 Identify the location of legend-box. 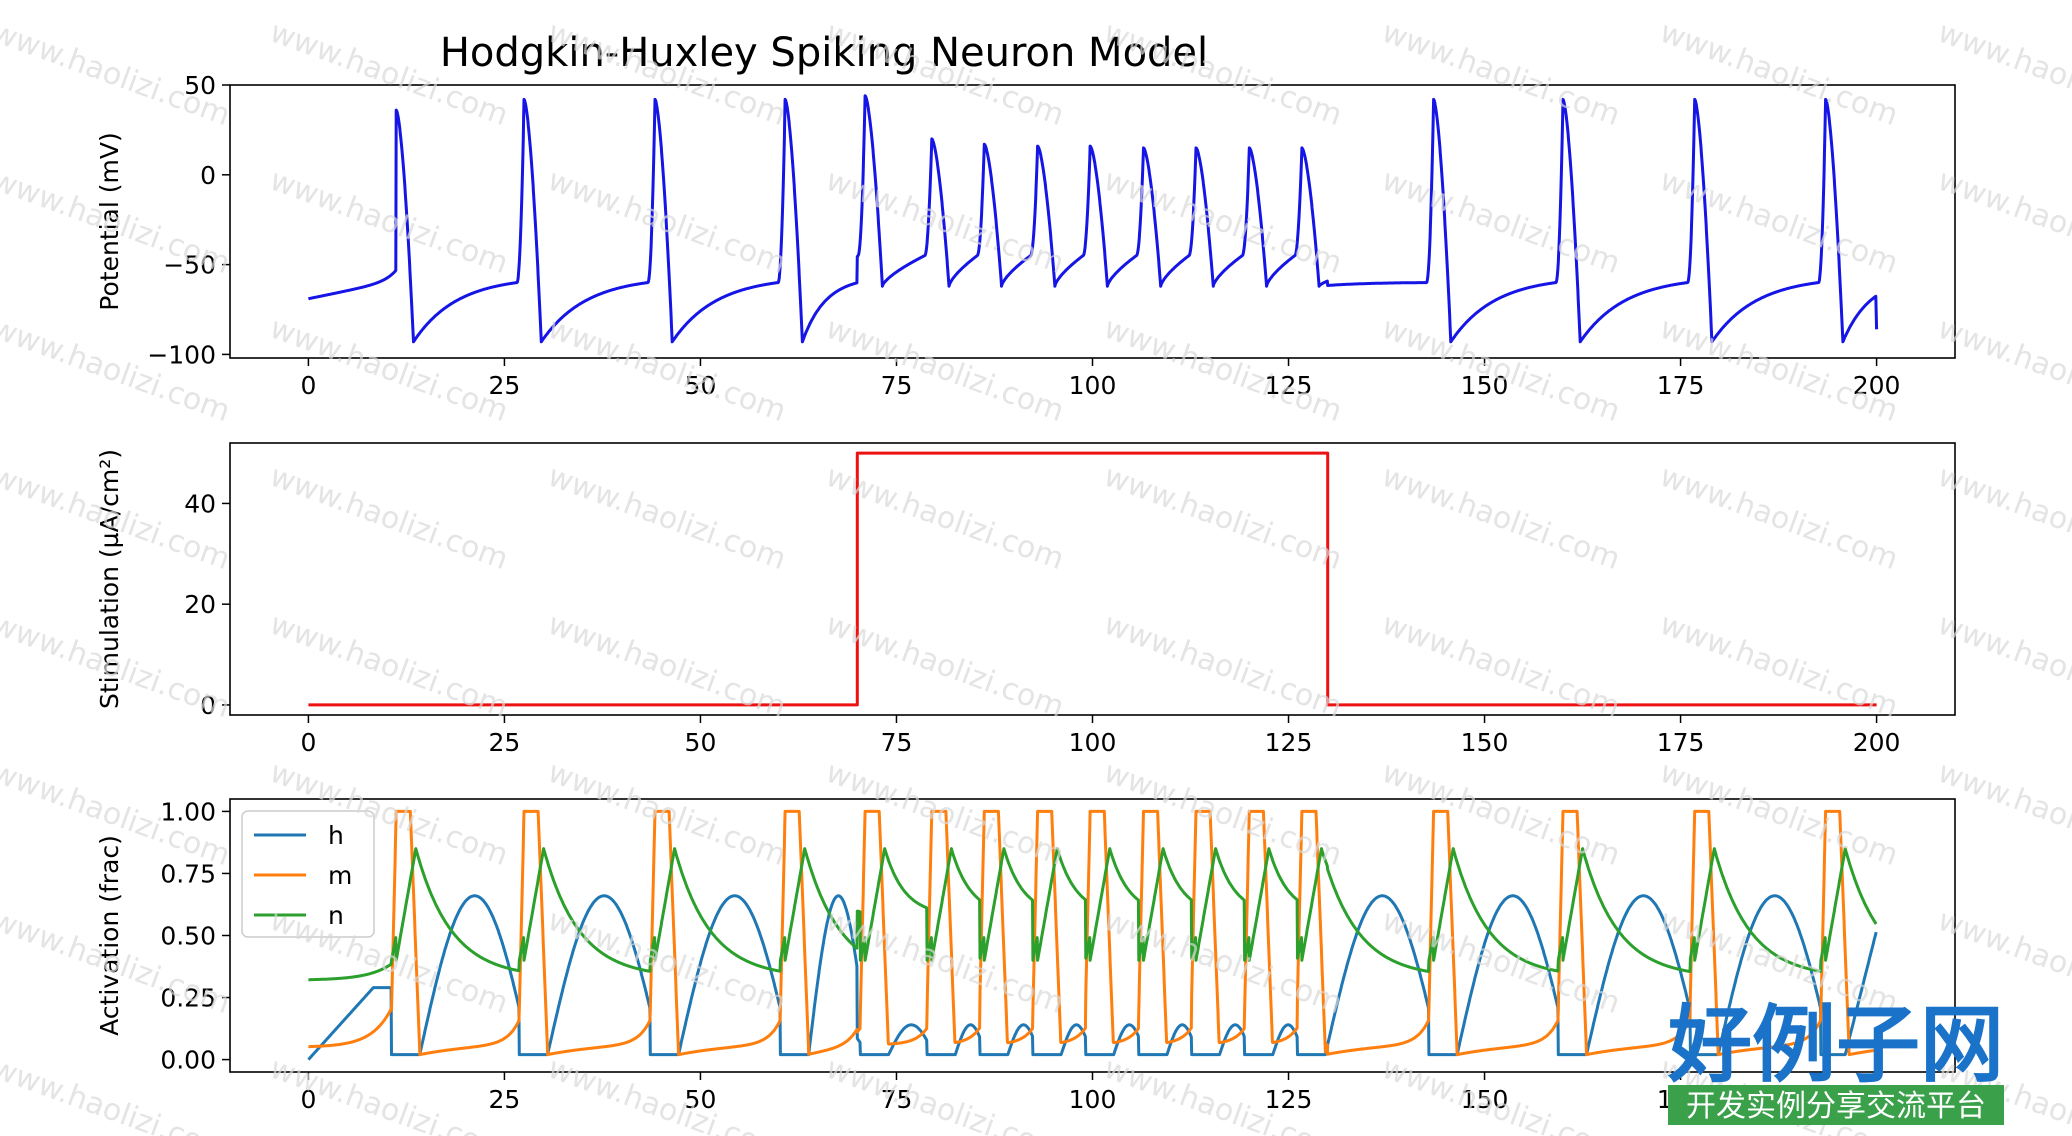
(308, 874).